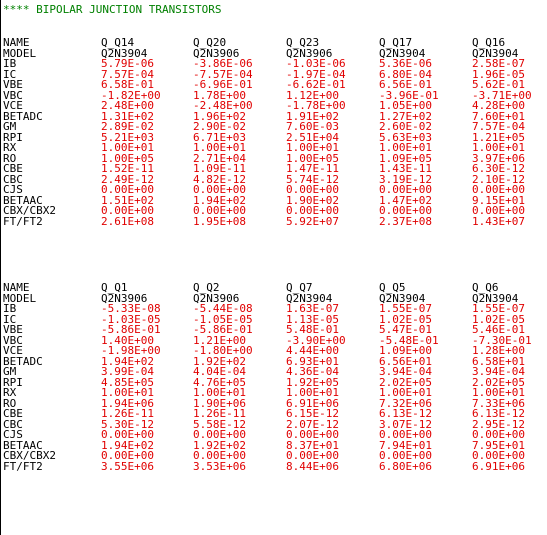 The width and height of the screenshot is (547, 535). I want to click on param-value: 1.43E-11, so click(405, 168).